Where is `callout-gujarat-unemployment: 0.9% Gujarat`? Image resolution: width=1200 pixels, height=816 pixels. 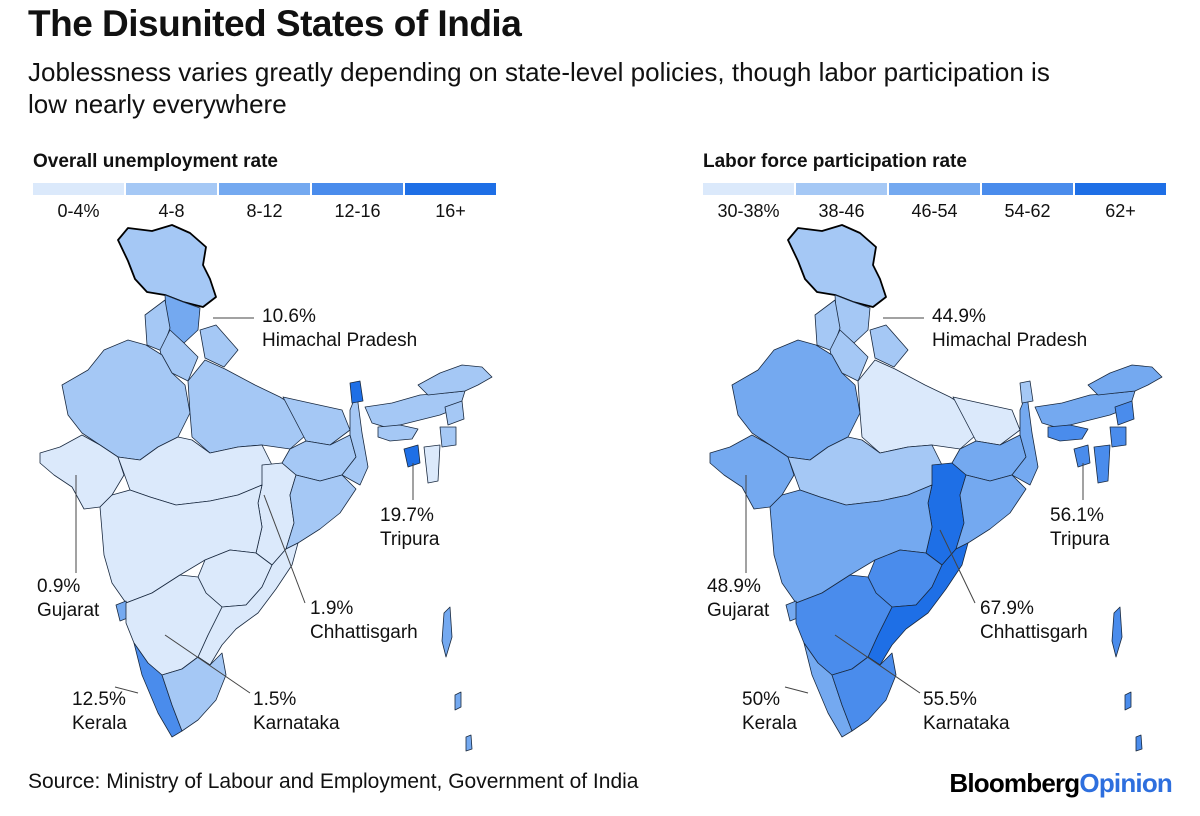 callout-gujarat-unemployment: 0.9% Gujarat is located at coordinates (68, 599).